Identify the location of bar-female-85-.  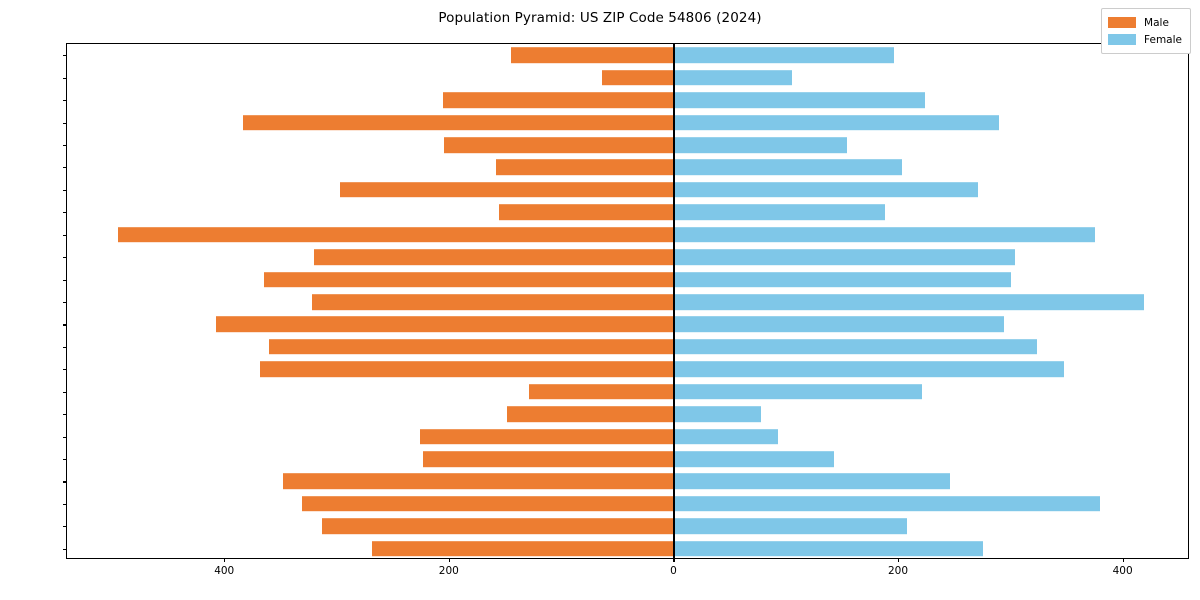
(783, 55).